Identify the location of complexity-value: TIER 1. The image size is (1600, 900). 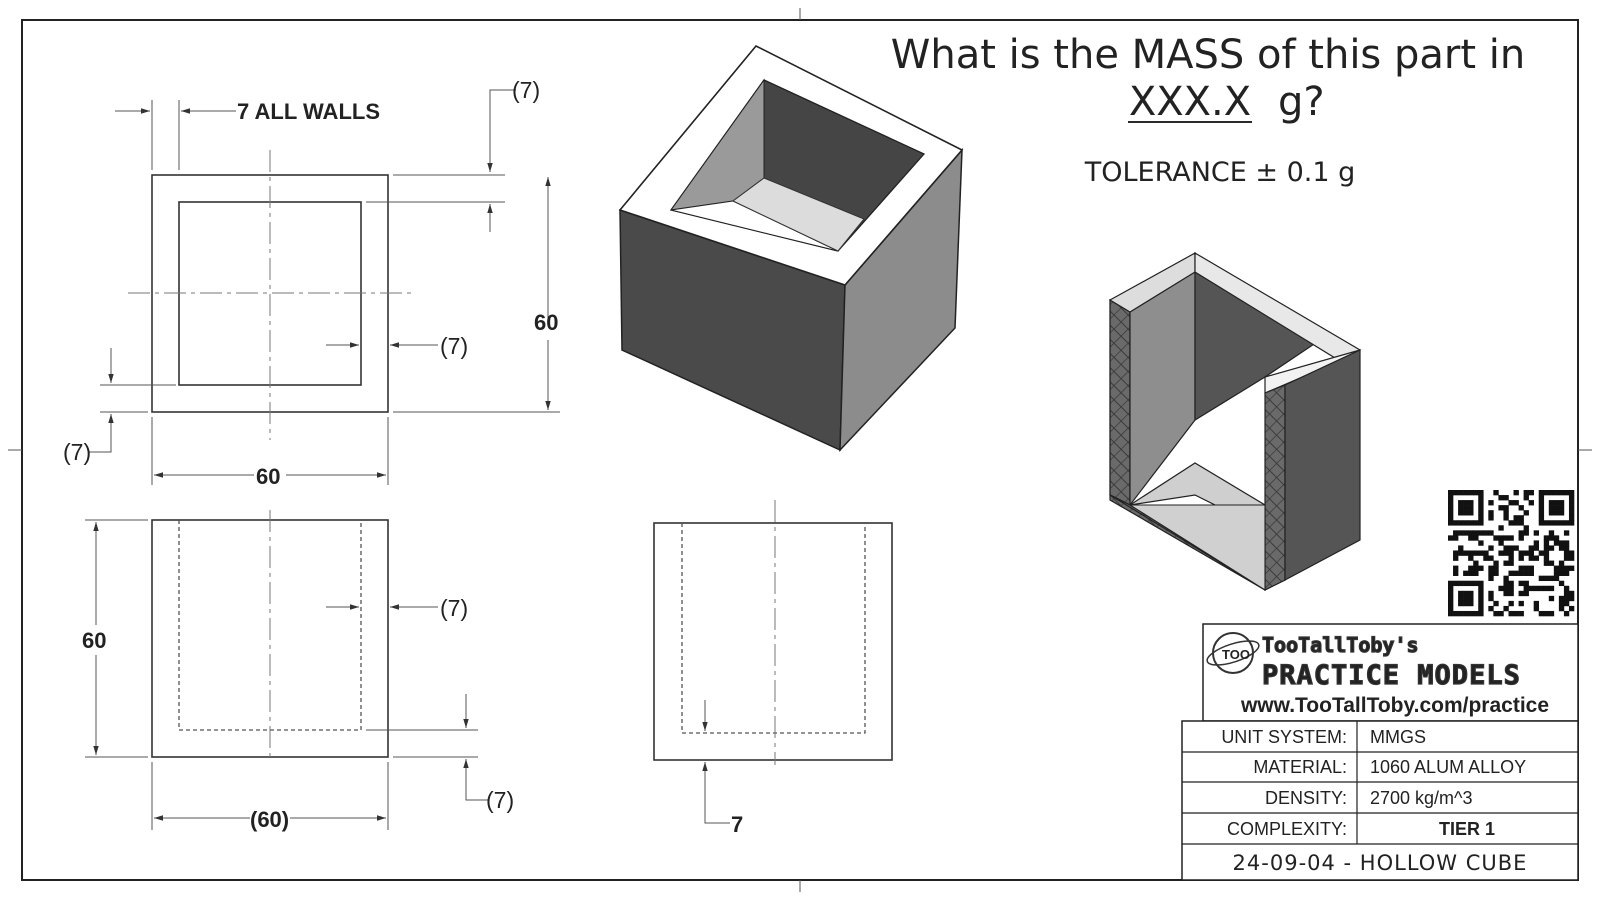
(1467, 829).